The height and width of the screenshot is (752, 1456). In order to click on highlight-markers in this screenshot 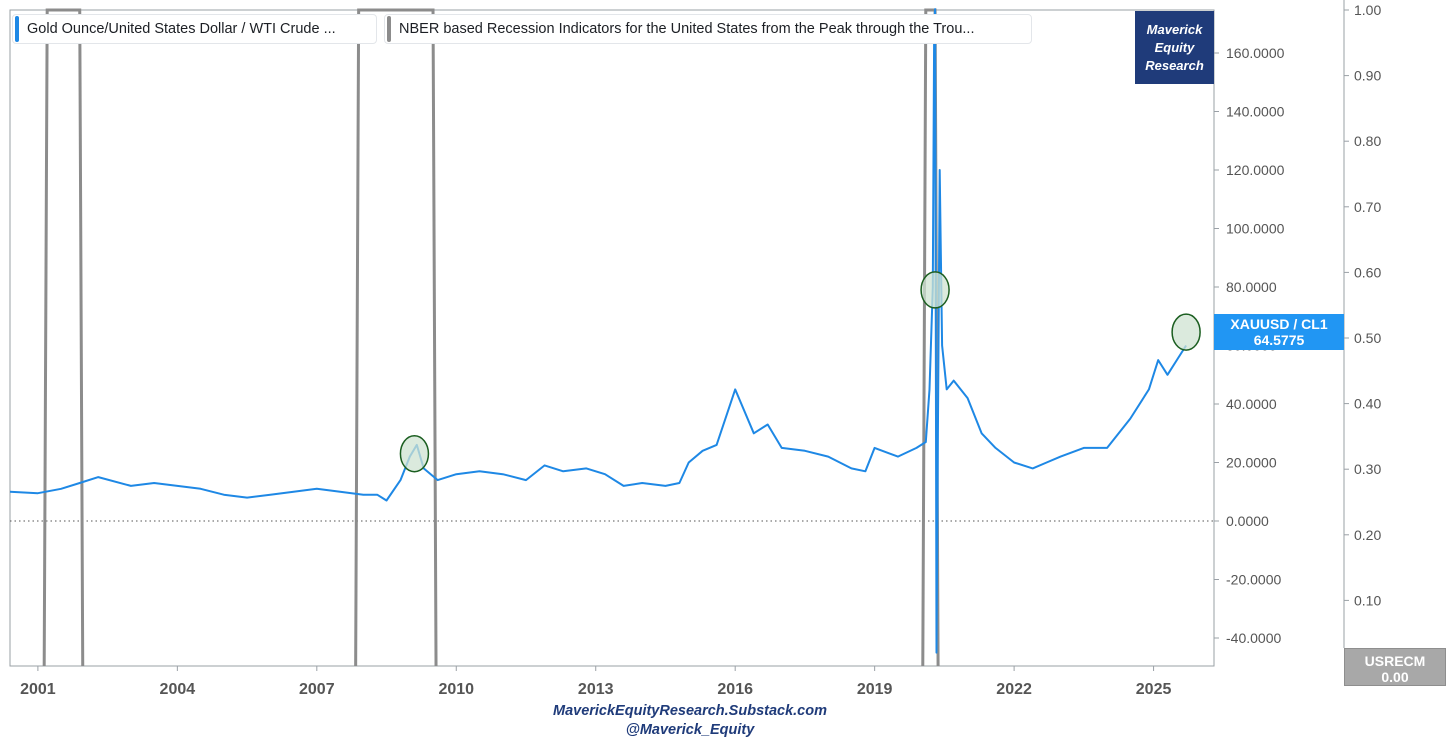, I will do `click(800, 372)`.